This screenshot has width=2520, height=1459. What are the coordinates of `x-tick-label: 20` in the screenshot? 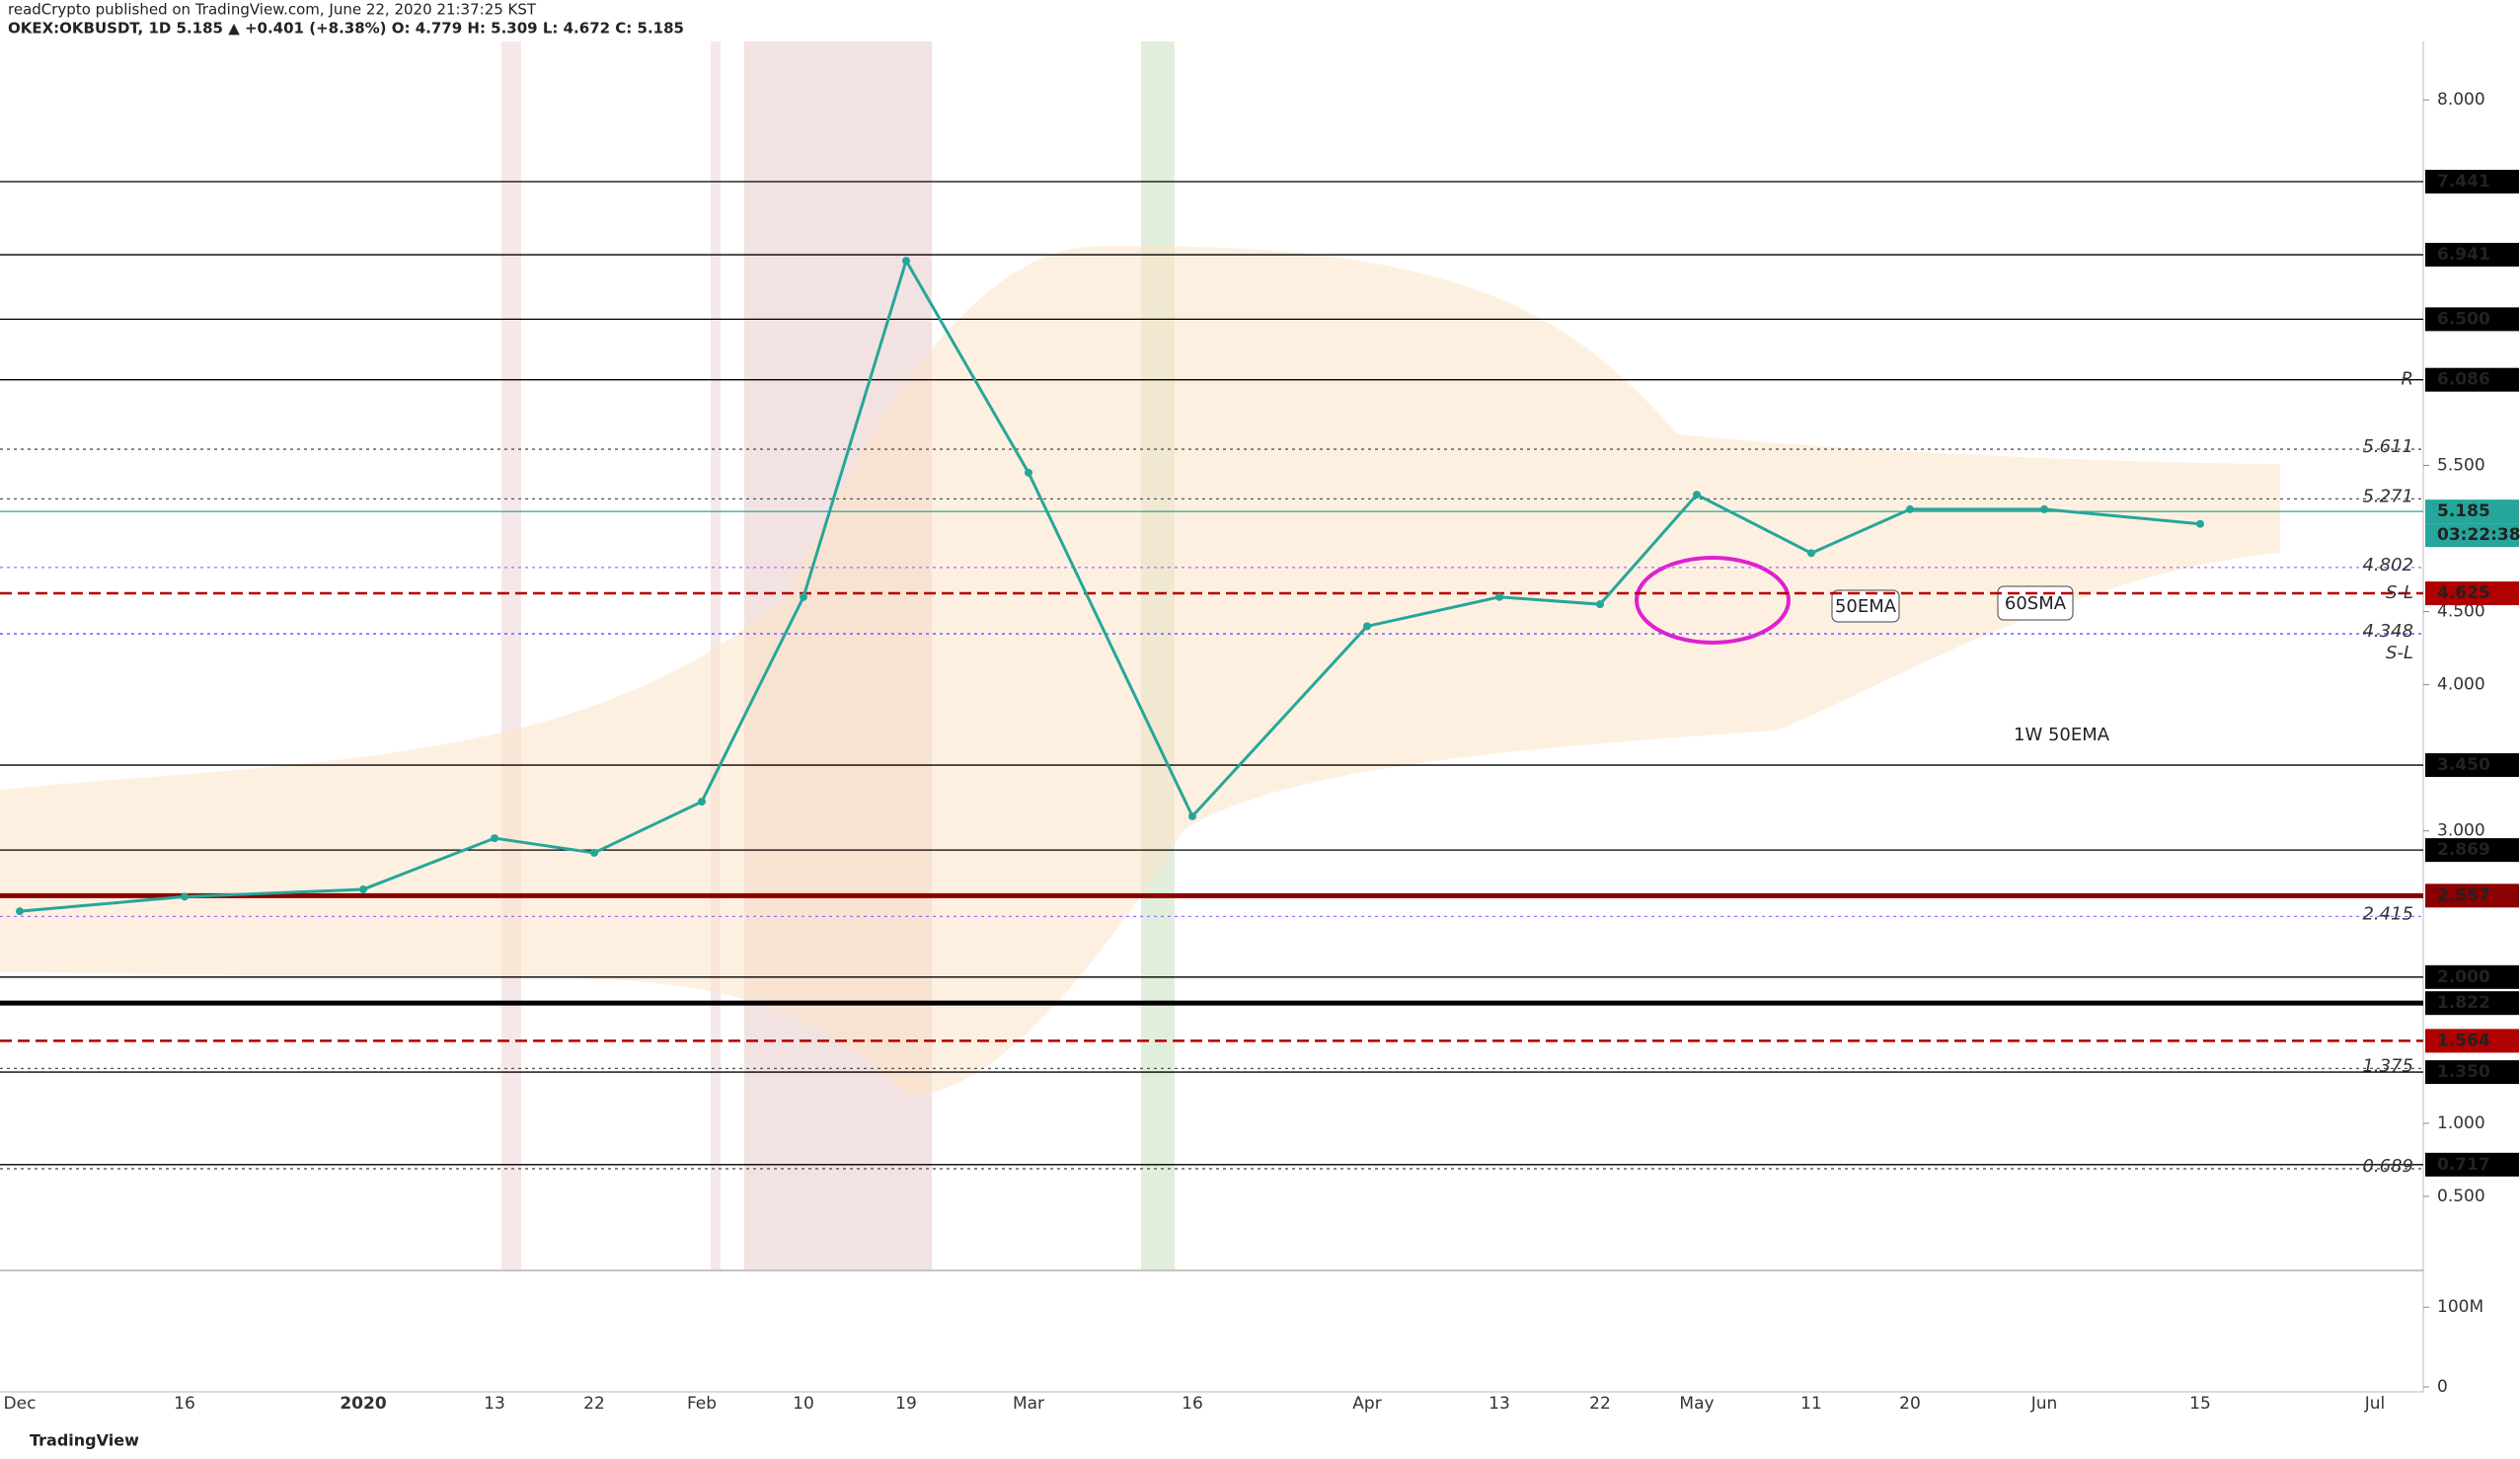 It's located at (1910, 1404).